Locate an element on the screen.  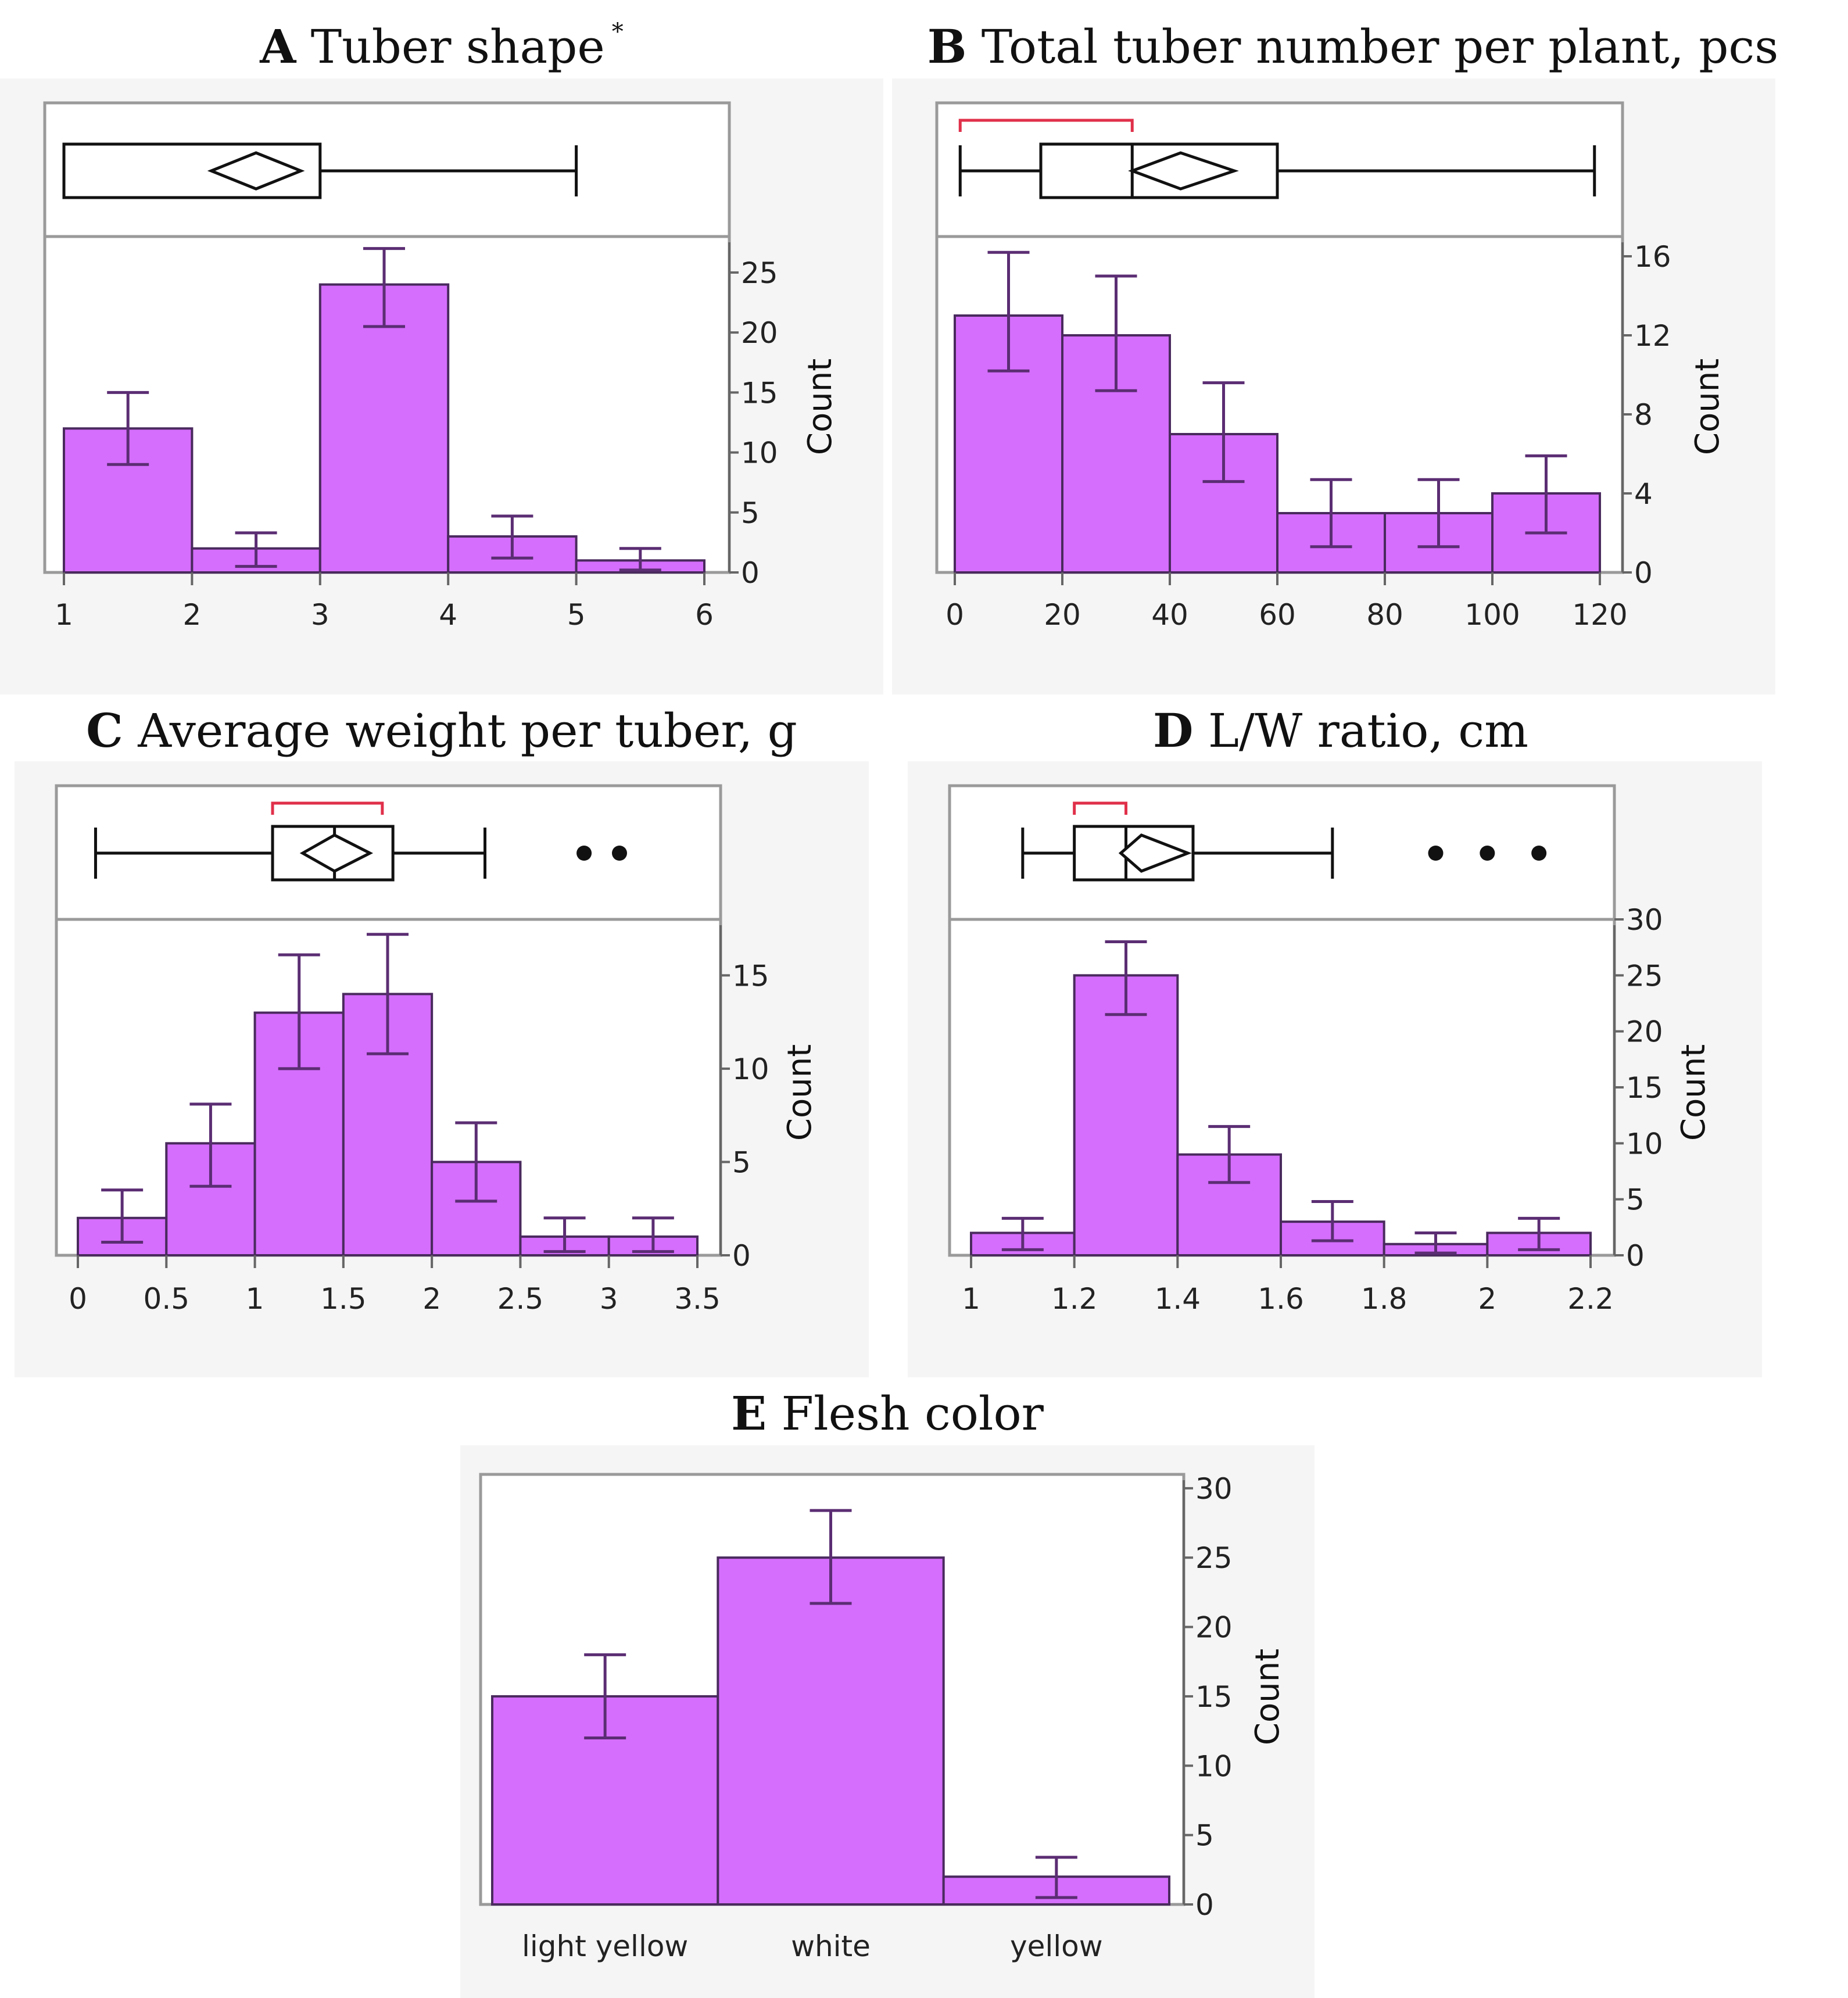
panel-c-boxplot-whisker-cap is located at coordinates (290, 853).